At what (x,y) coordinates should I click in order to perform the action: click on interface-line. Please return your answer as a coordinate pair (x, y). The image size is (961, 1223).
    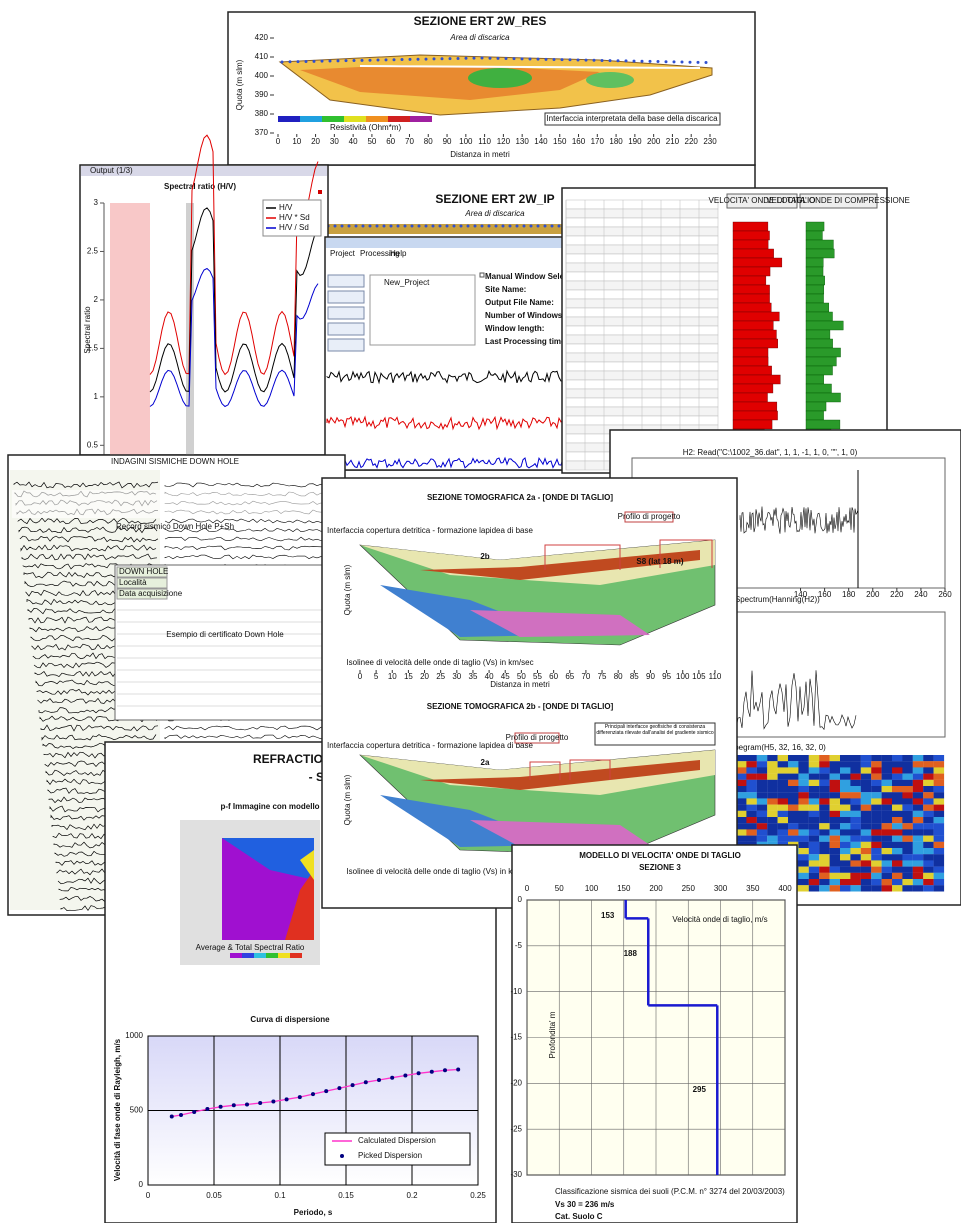
    Looking at the image, I should click on (530, 67).